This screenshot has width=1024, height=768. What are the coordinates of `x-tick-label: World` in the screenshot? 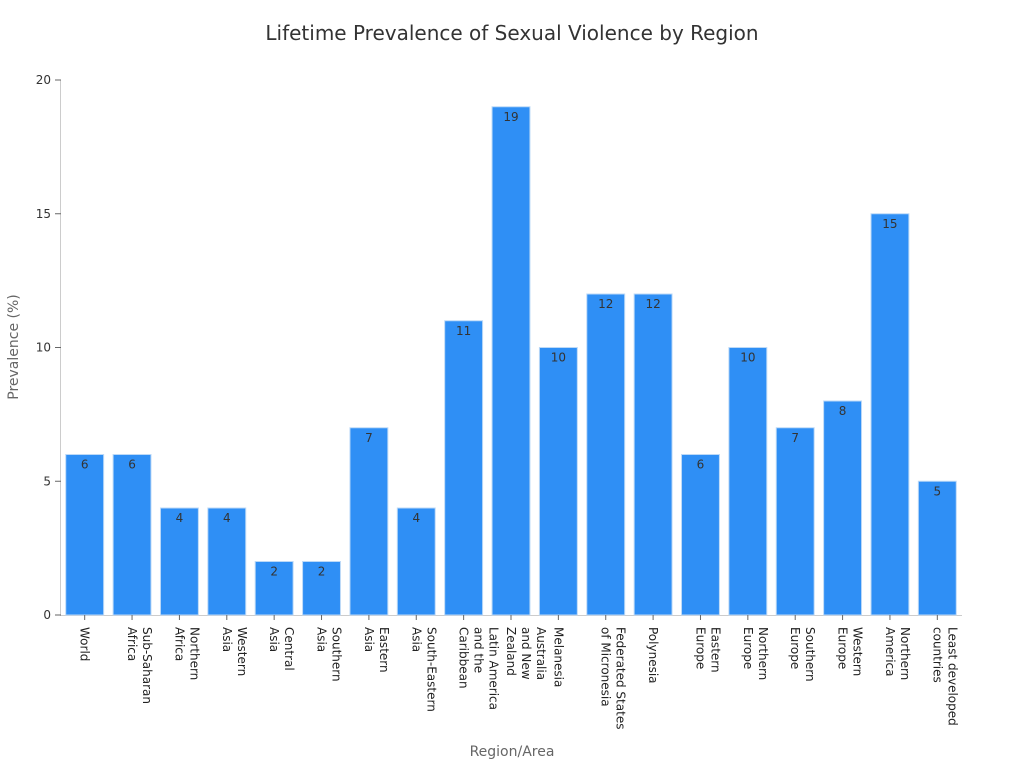 It's located at (85, 644).